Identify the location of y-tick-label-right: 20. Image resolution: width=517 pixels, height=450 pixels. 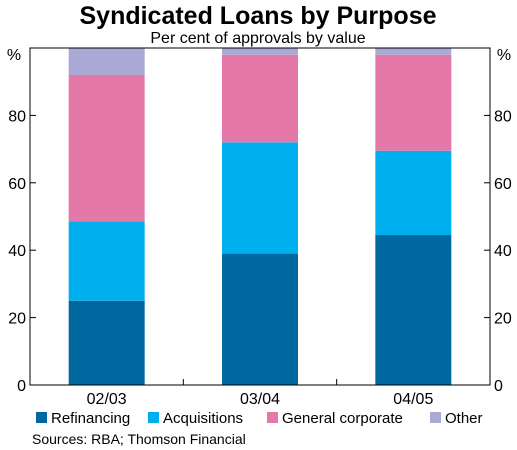
(503, 319).